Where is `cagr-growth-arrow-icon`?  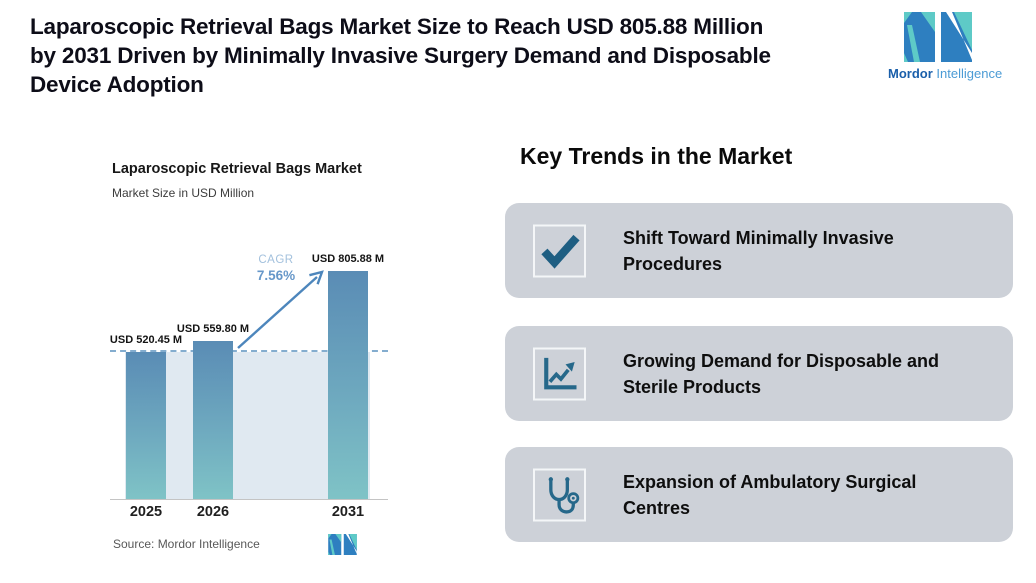 cagr-growth-arrow-icon is located at coordinates (280, 309).